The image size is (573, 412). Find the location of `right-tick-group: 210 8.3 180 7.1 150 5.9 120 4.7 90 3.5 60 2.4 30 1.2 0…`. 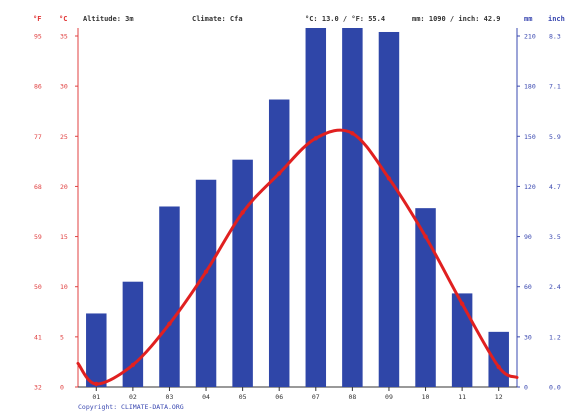

right-tick-group: 210 8.3 180 7.1 150 5.9 120 4.7 90 3.5 60 2.4 30 1.2 0… is located at coordinates (539, 212).